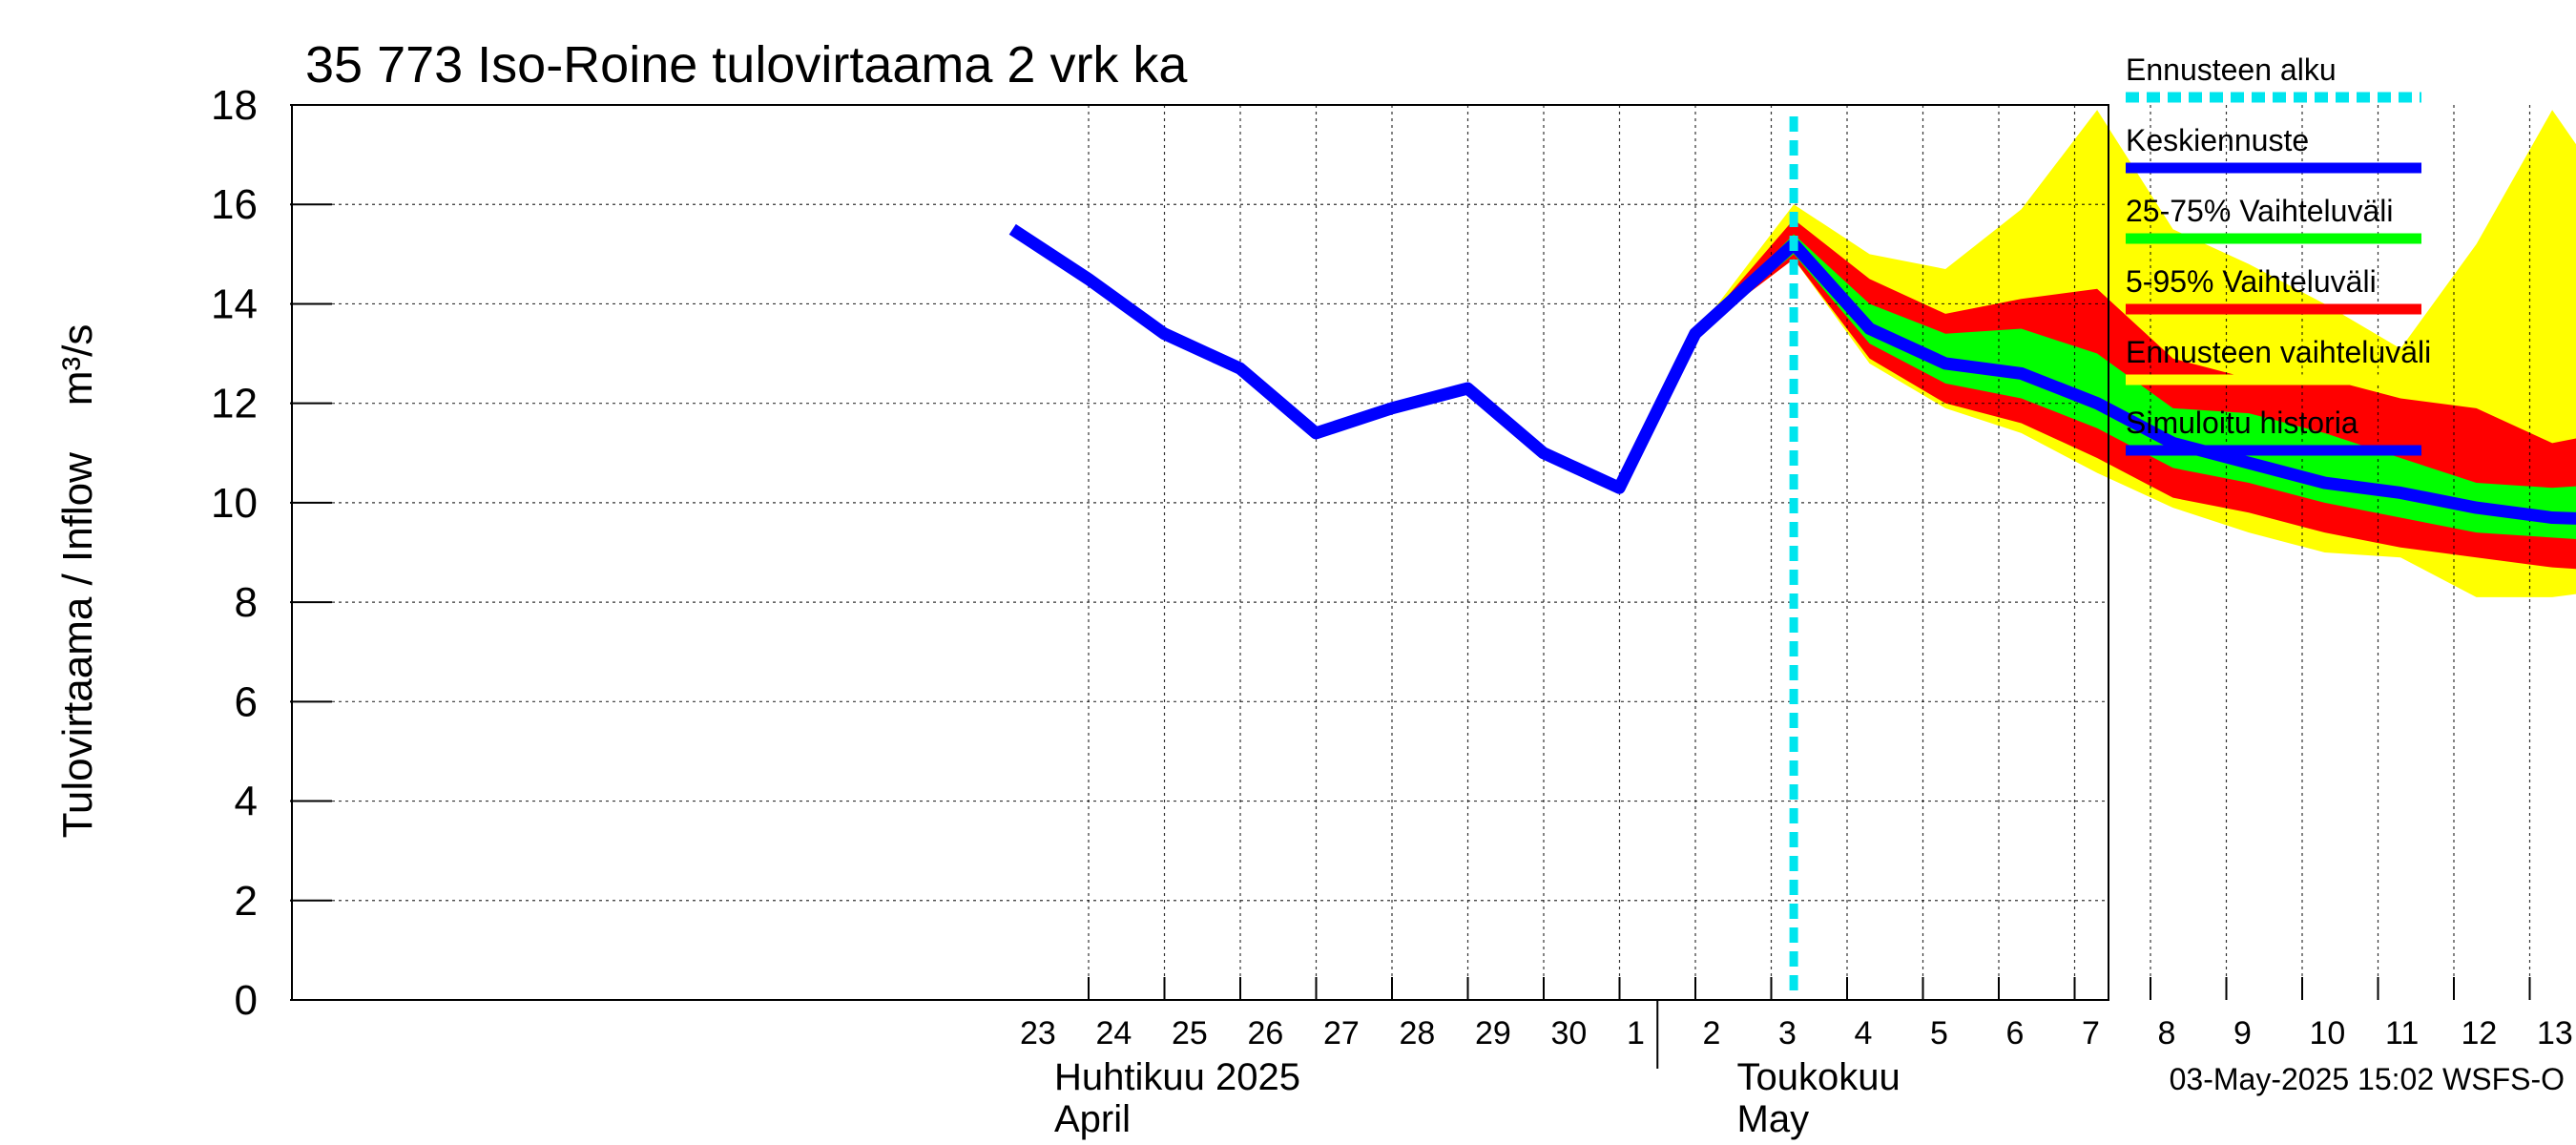 This screenshot has height=1145, width=2576. I want to click on month-label: Toukokuu, so click(1819, 1077).